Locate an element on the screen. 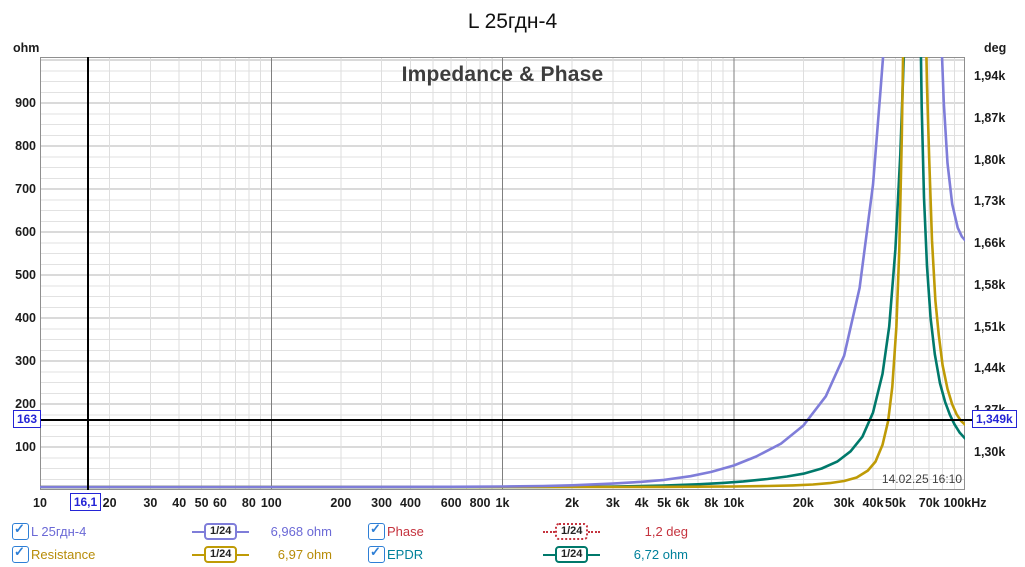 This screenshot has width=1025, height=567. x-axis-tick-label: 10k is located at coordinates (734, 503).